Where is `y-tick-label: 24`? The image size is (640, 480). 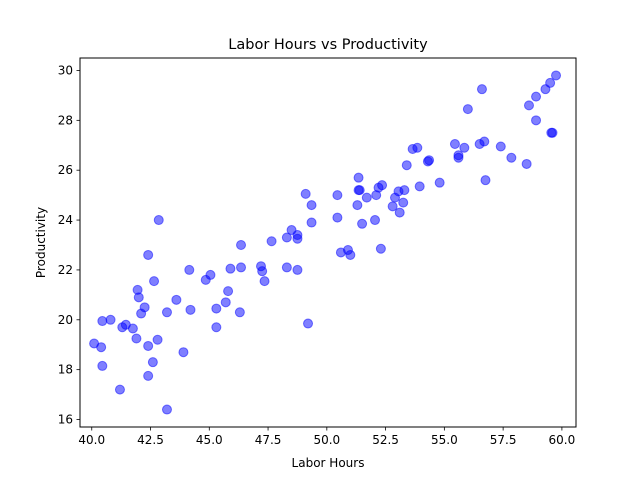
y-tick-label: 24 is located at coordinates (65, 220).